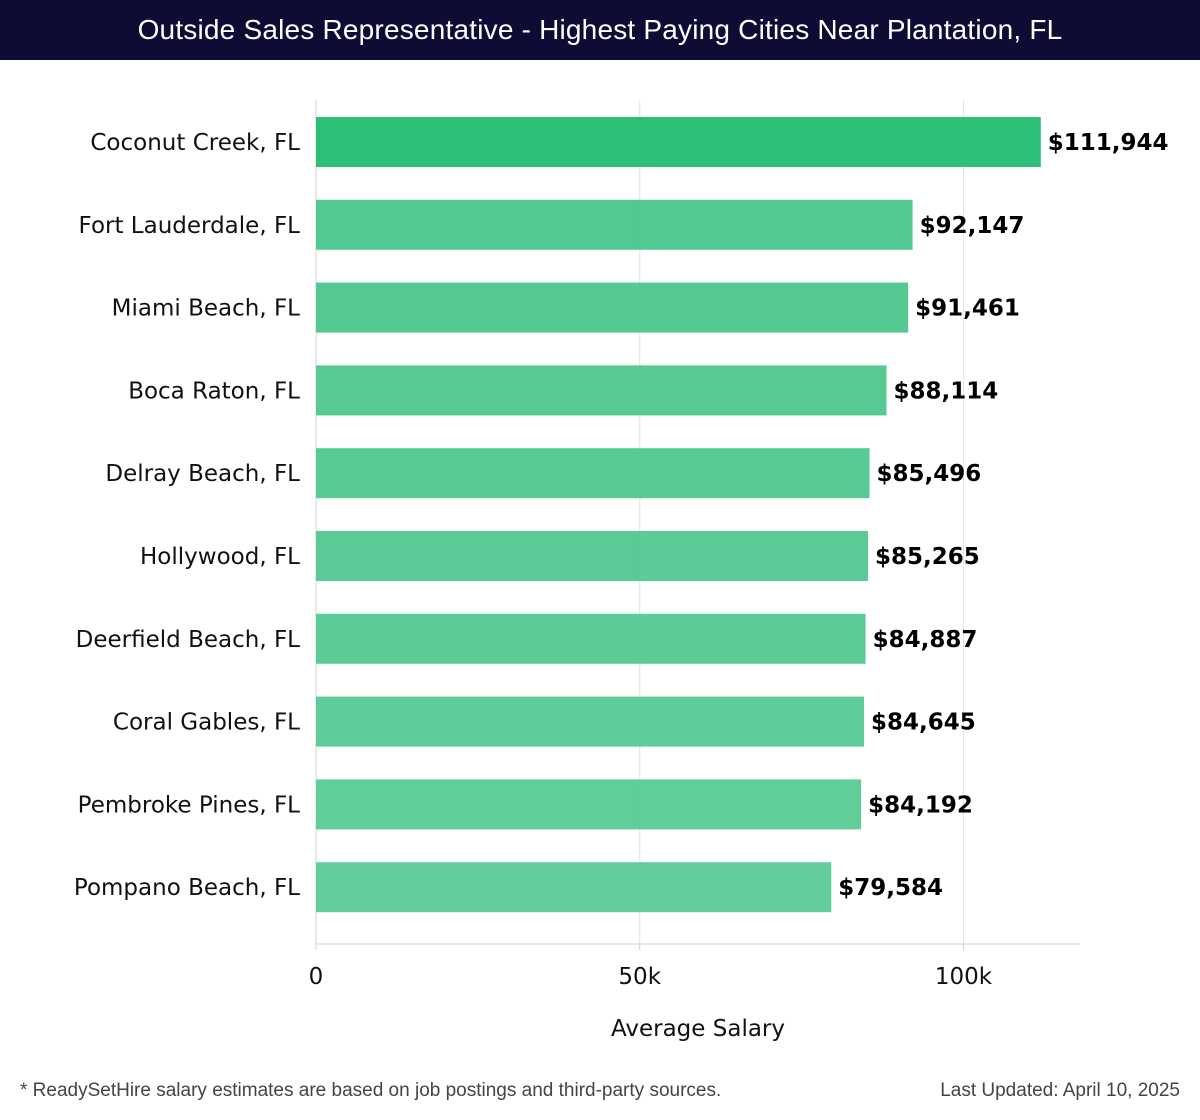 Image resolution: width=1200 pixels, height=1120 pixels. I want to click on data-label: $91,461, so click(967, 309).